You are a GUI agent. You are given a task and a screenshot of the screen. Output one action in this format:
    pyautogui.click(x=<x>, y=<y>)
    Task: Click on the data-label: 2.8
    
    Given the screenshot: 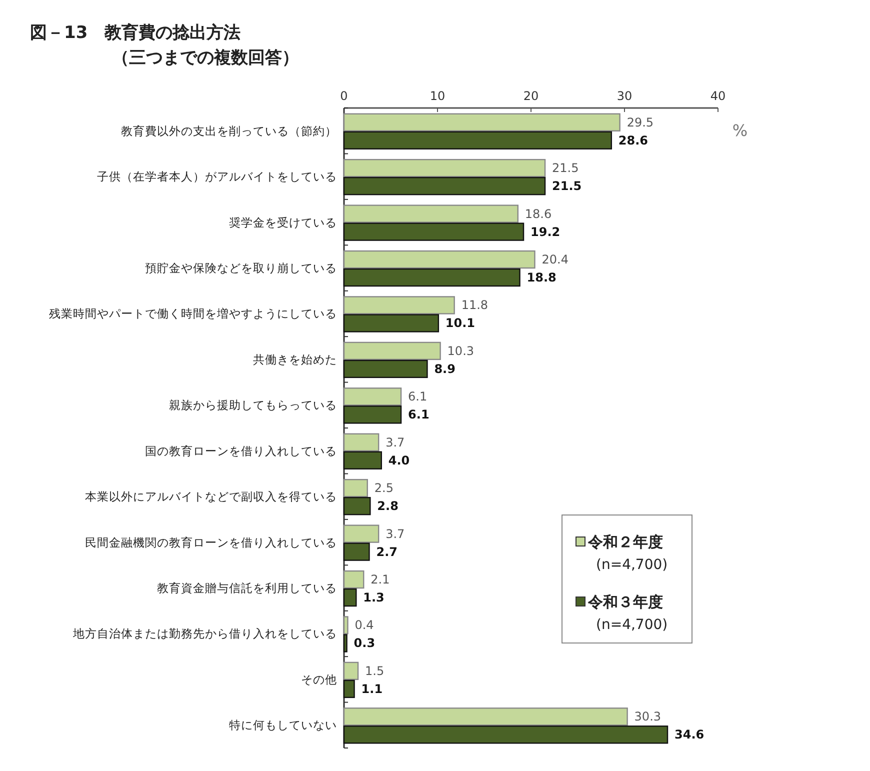 What is the action you would take?
    pyautogui.click(x=387, y=506)
    